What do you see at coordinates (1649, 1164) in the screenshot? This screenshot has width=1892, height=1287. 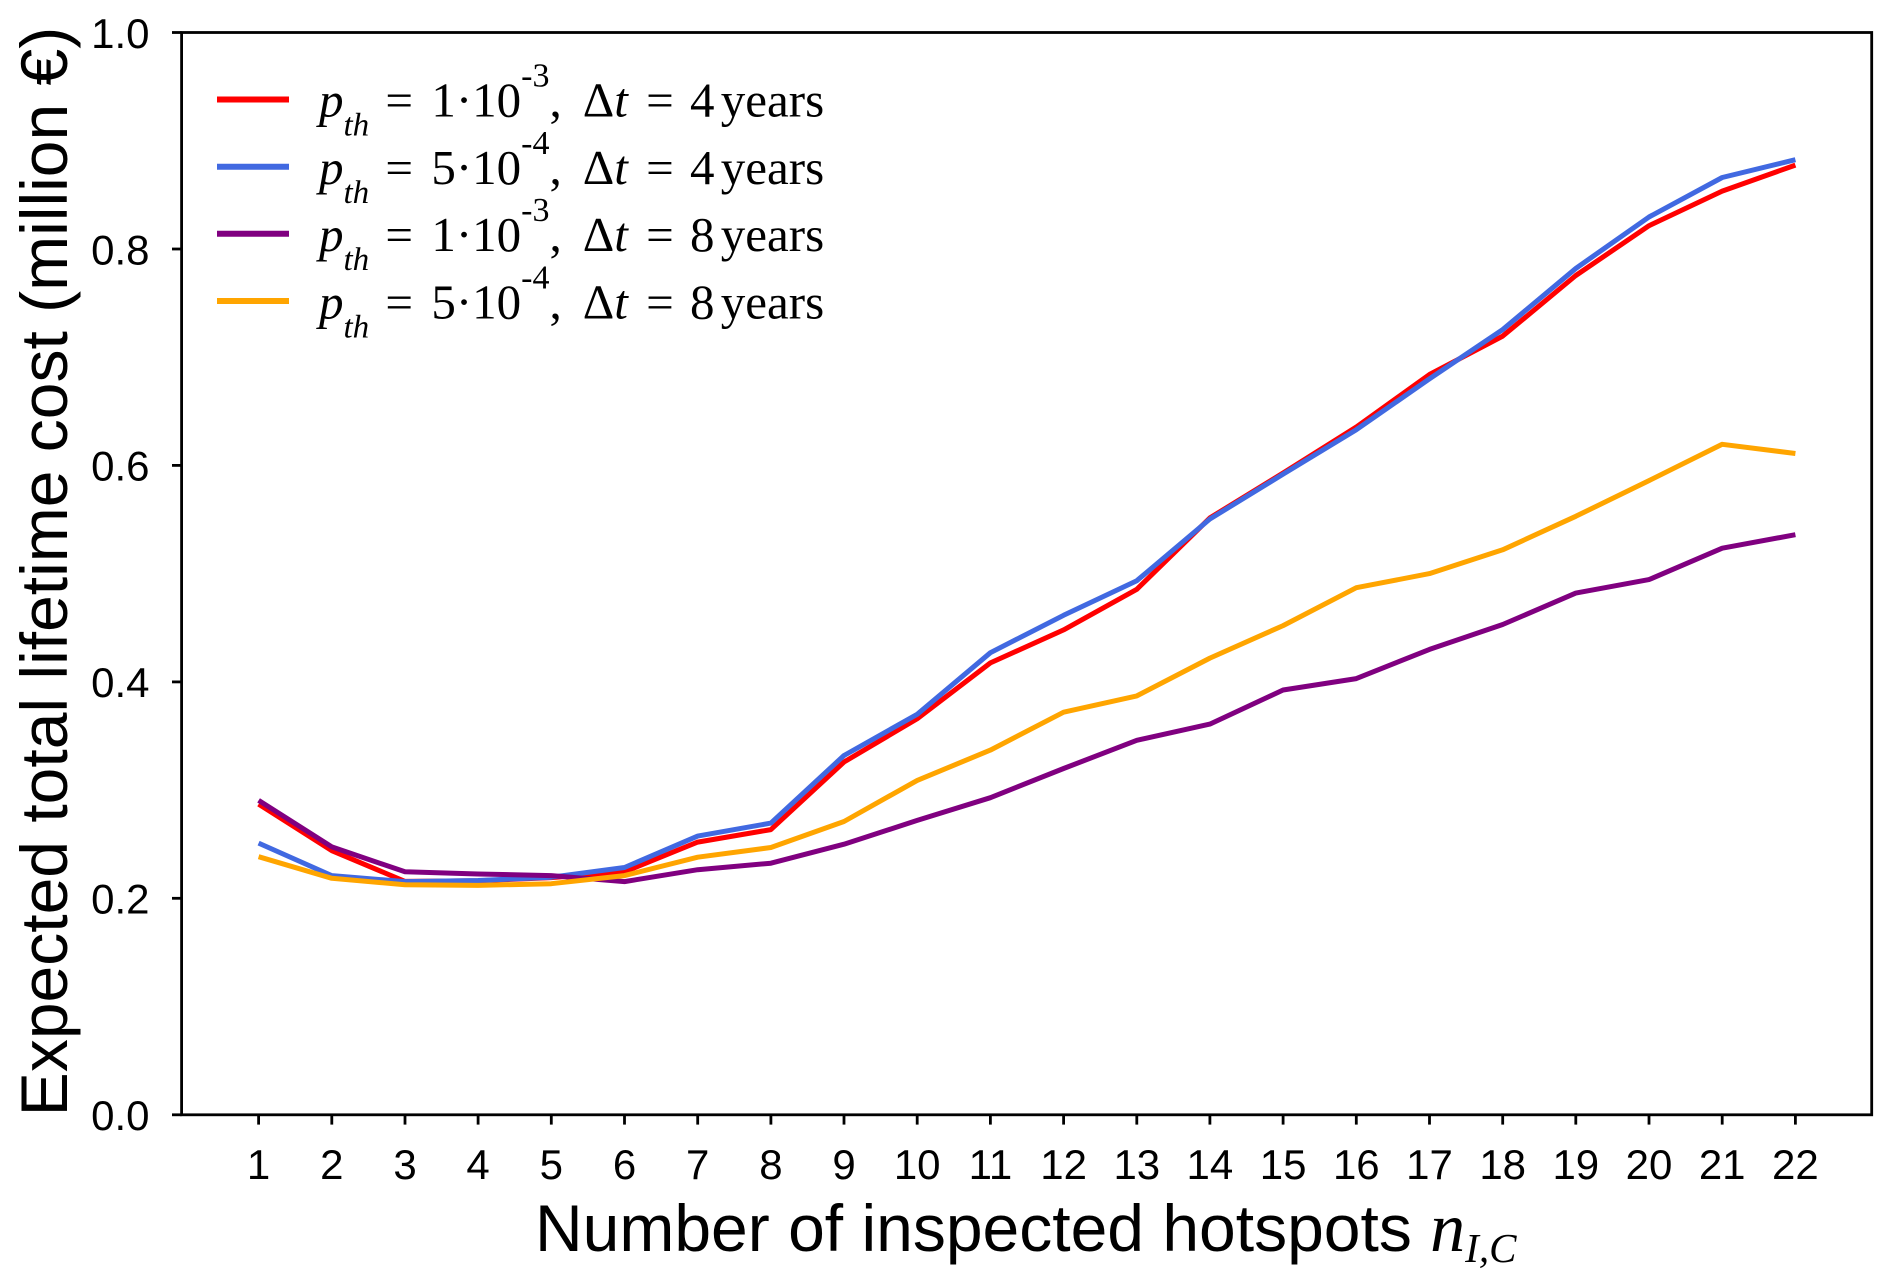 I see `svg-text: 20` at bounding box center [1649, 1164].